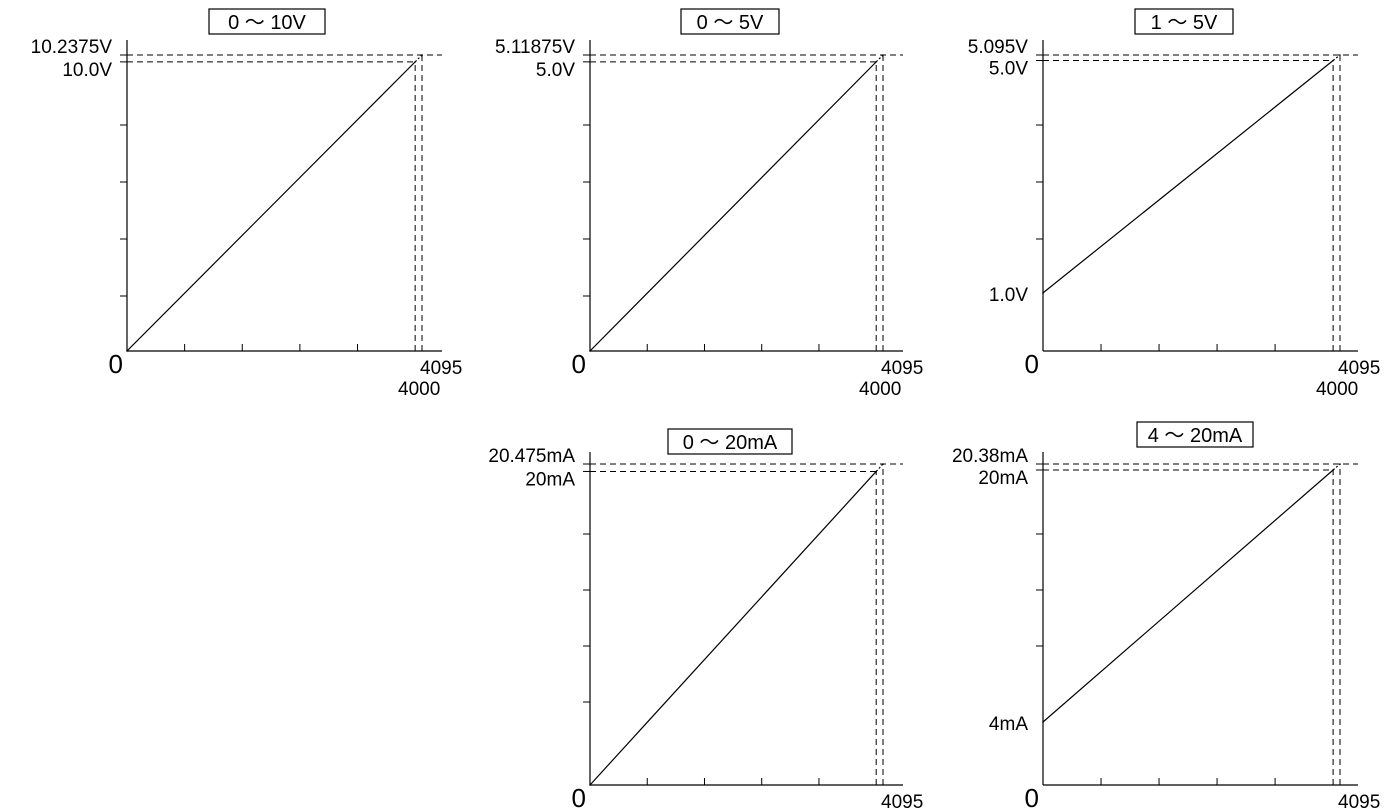  Describe the element at coordinates (87, 70) in the screenshot. I see `y-tick-label: 10.0V` at that location.